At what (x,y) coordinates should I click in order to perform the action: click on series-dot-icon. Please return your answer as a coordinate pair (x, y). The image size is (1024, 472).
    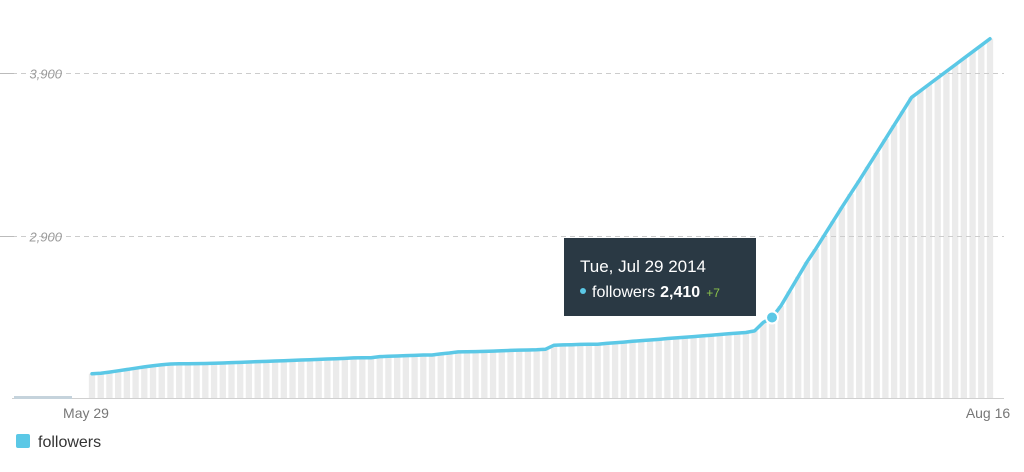
    Looking at the image, I should click on (583, 290).